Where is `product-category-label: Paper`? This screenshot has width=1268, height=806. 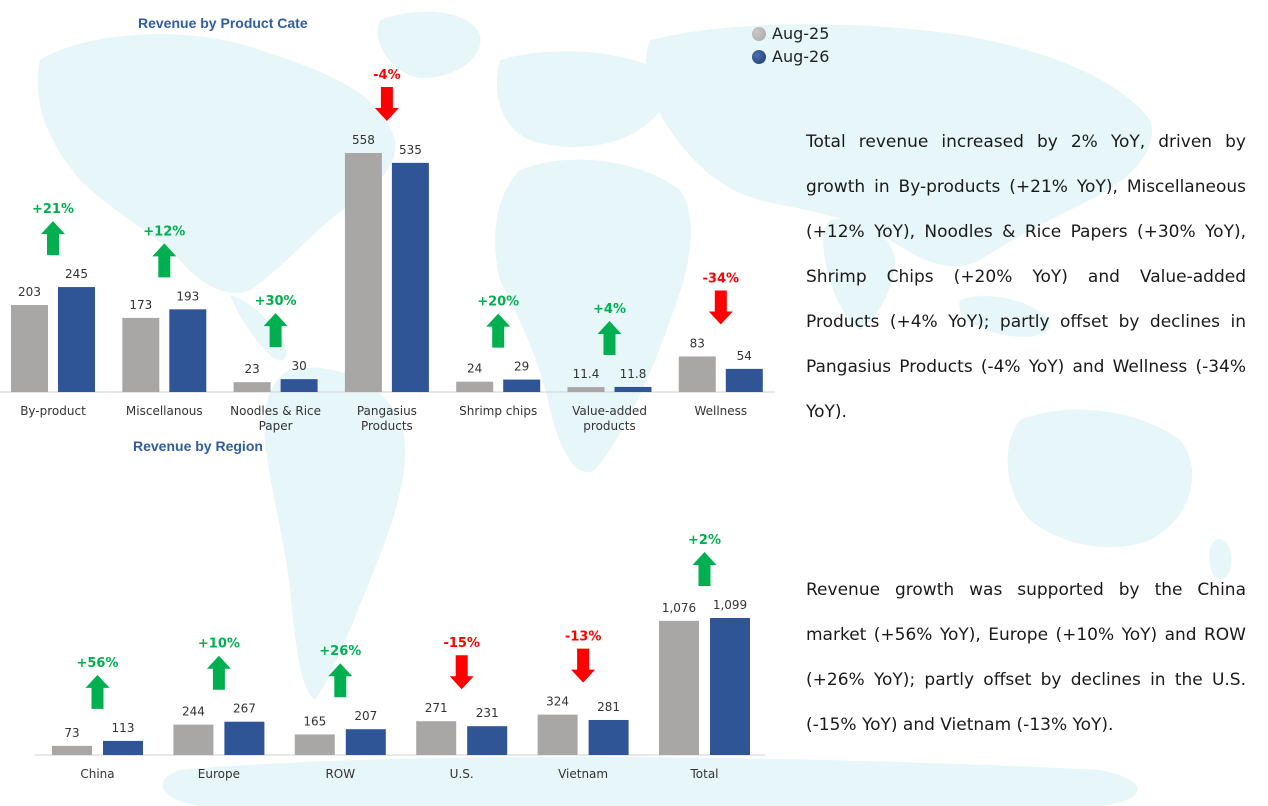
product-category-label: Paper is located at coordinates (276, 426).